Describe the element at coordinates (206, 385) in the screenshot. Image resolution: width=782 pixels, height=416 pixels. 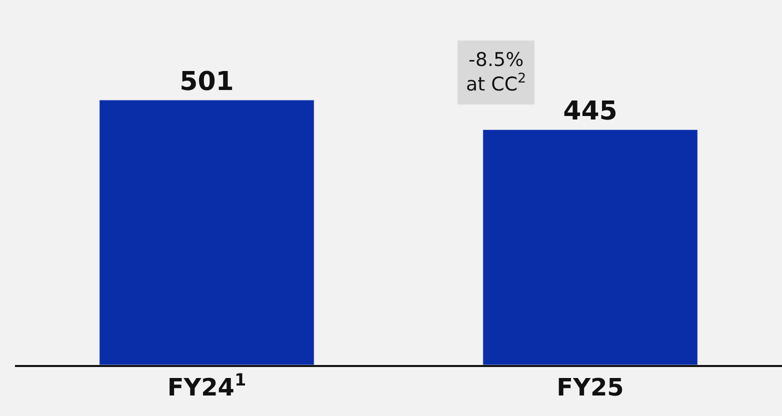
I see `x-tick-label: FY24$^{1}$` at that location.